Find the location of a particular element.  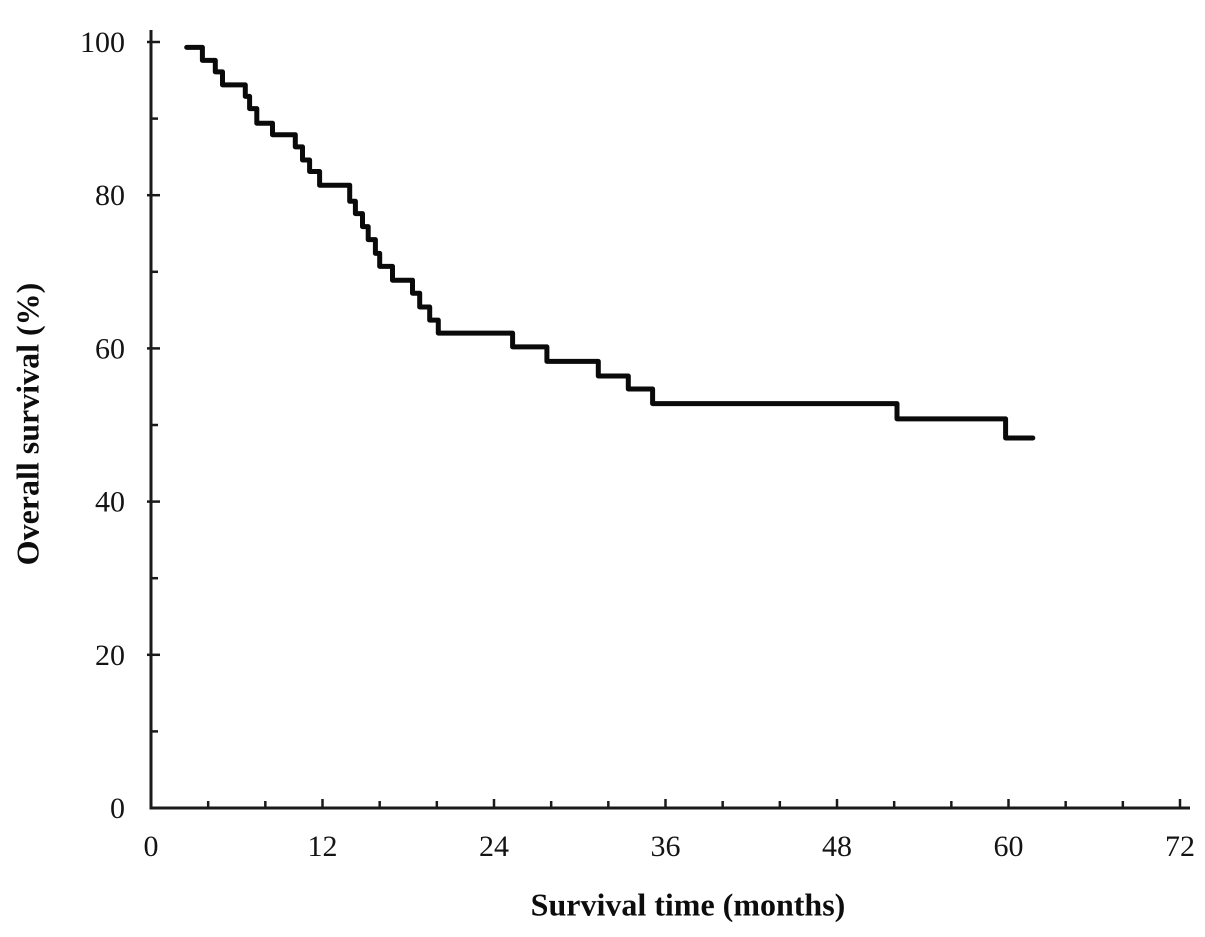

x-tick-label: 60 is located at coordinates (1009, 846).